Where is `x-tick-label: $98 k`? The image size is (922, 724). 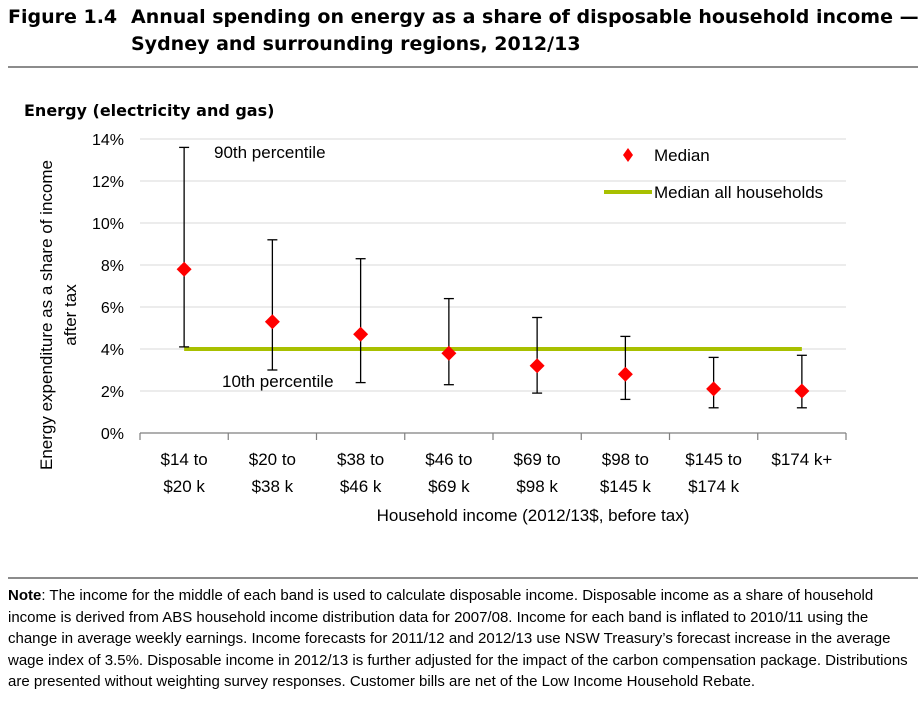 x-tick-label: $98 k is located at coordinates (537, 486).